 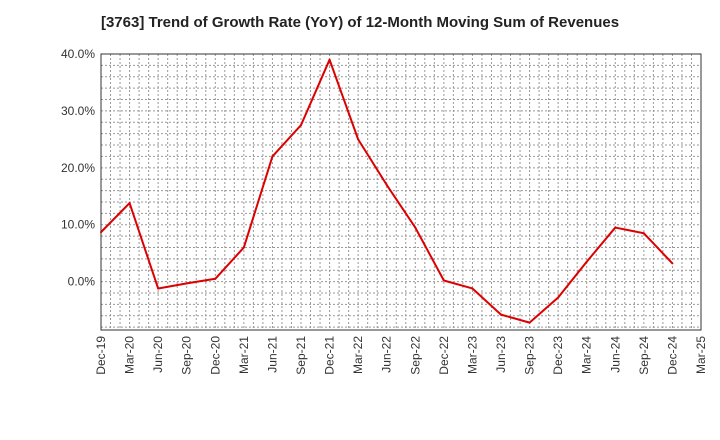 What do you see at coordinates (158, 354) in the screenshot?
I see `x-tick-label: Jun-20` at bounding box center [158, 354].